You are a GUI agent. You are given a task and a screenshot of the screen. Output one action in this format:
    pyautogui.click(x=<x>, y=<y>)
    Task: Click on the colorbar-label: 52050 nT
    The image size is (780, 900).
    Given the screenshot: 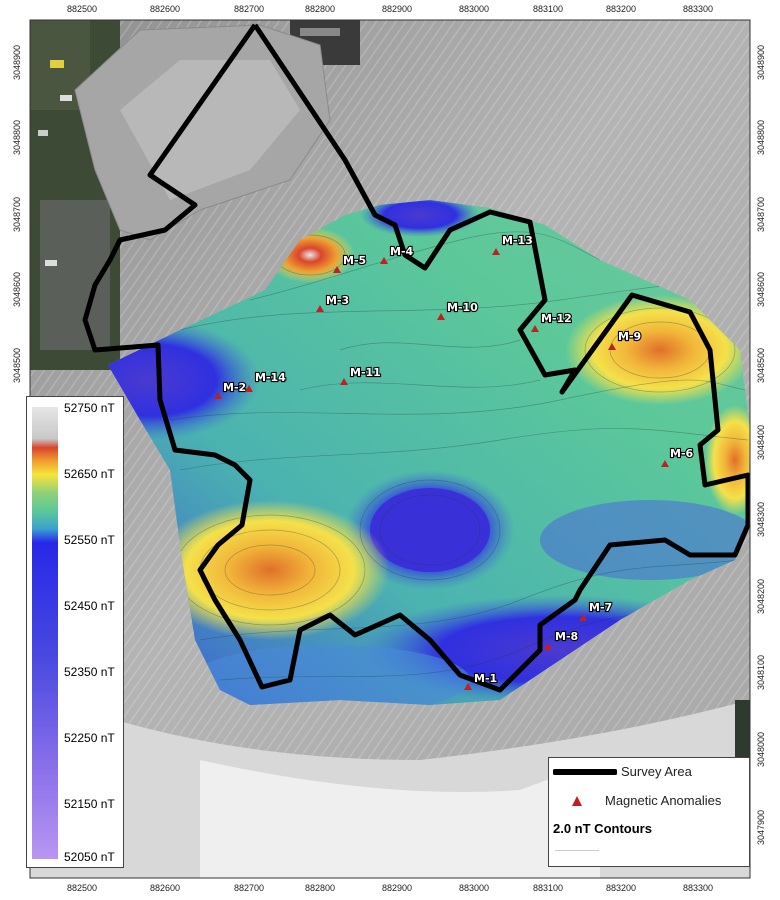 What is the action you would take?
    pyautogui.click(x=89, y=857)
    